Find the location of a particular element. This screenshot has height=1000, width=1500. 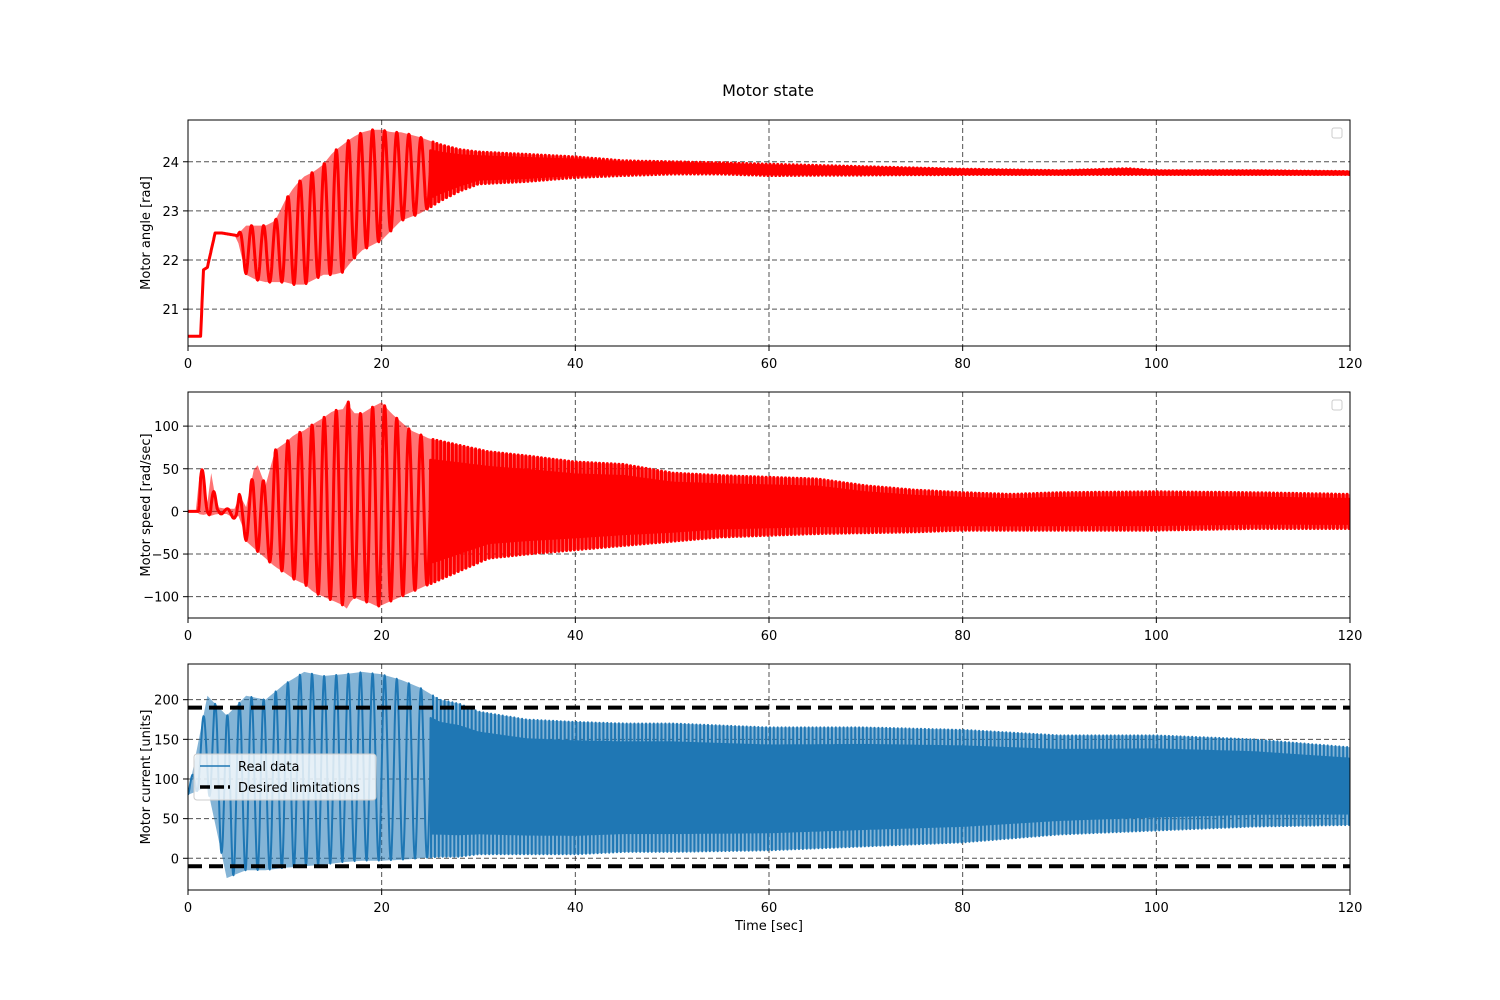

y-tick-label: −100 is located at coordinates (161, 598).